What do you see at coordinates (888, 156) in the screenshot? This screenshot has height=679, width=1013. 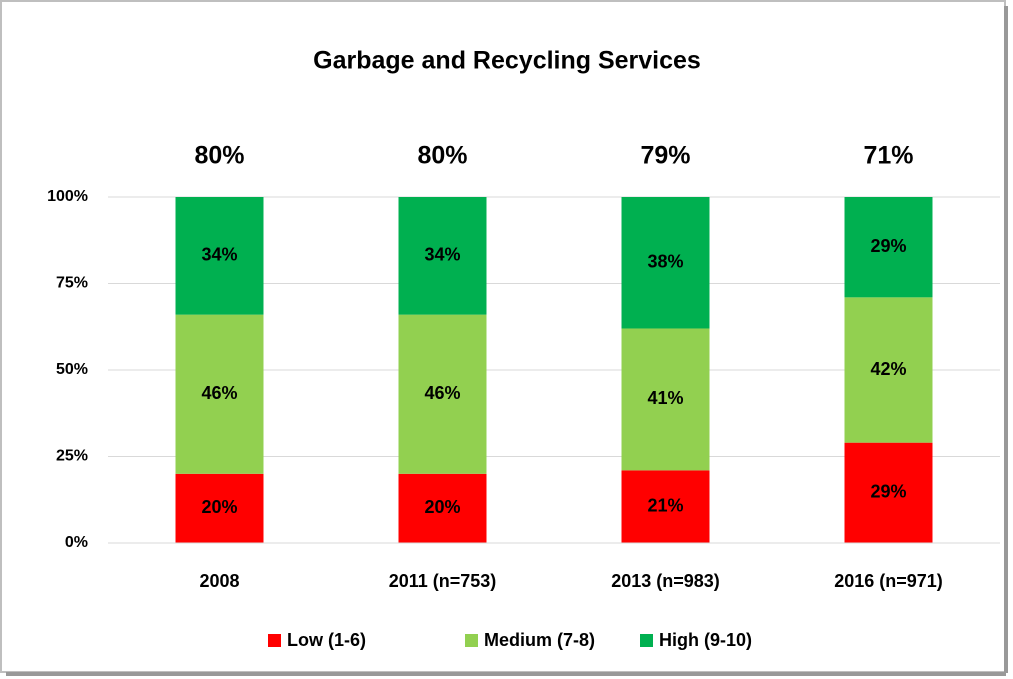 I see `total-label: 71%` at bounding box center [888, 156].